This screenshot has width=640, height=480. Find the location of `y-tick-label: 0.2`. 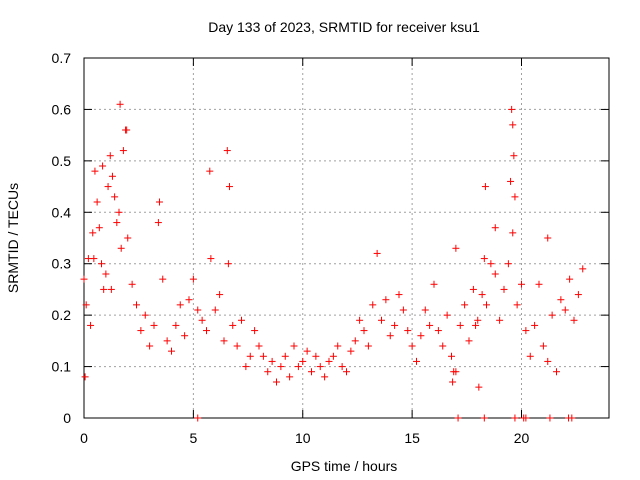

y-tick-label: 0.2 is located at coordinates (62, 315).